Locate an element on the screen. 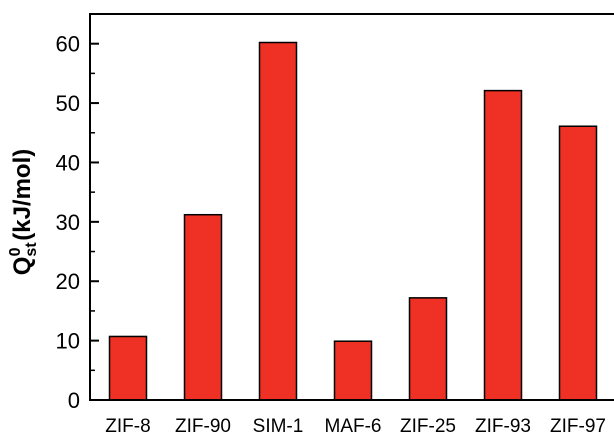 The width and height of the screenshot is (614, 440). y-axis-title-rest: (kJ/mol) is located at coordinates (22, 198).